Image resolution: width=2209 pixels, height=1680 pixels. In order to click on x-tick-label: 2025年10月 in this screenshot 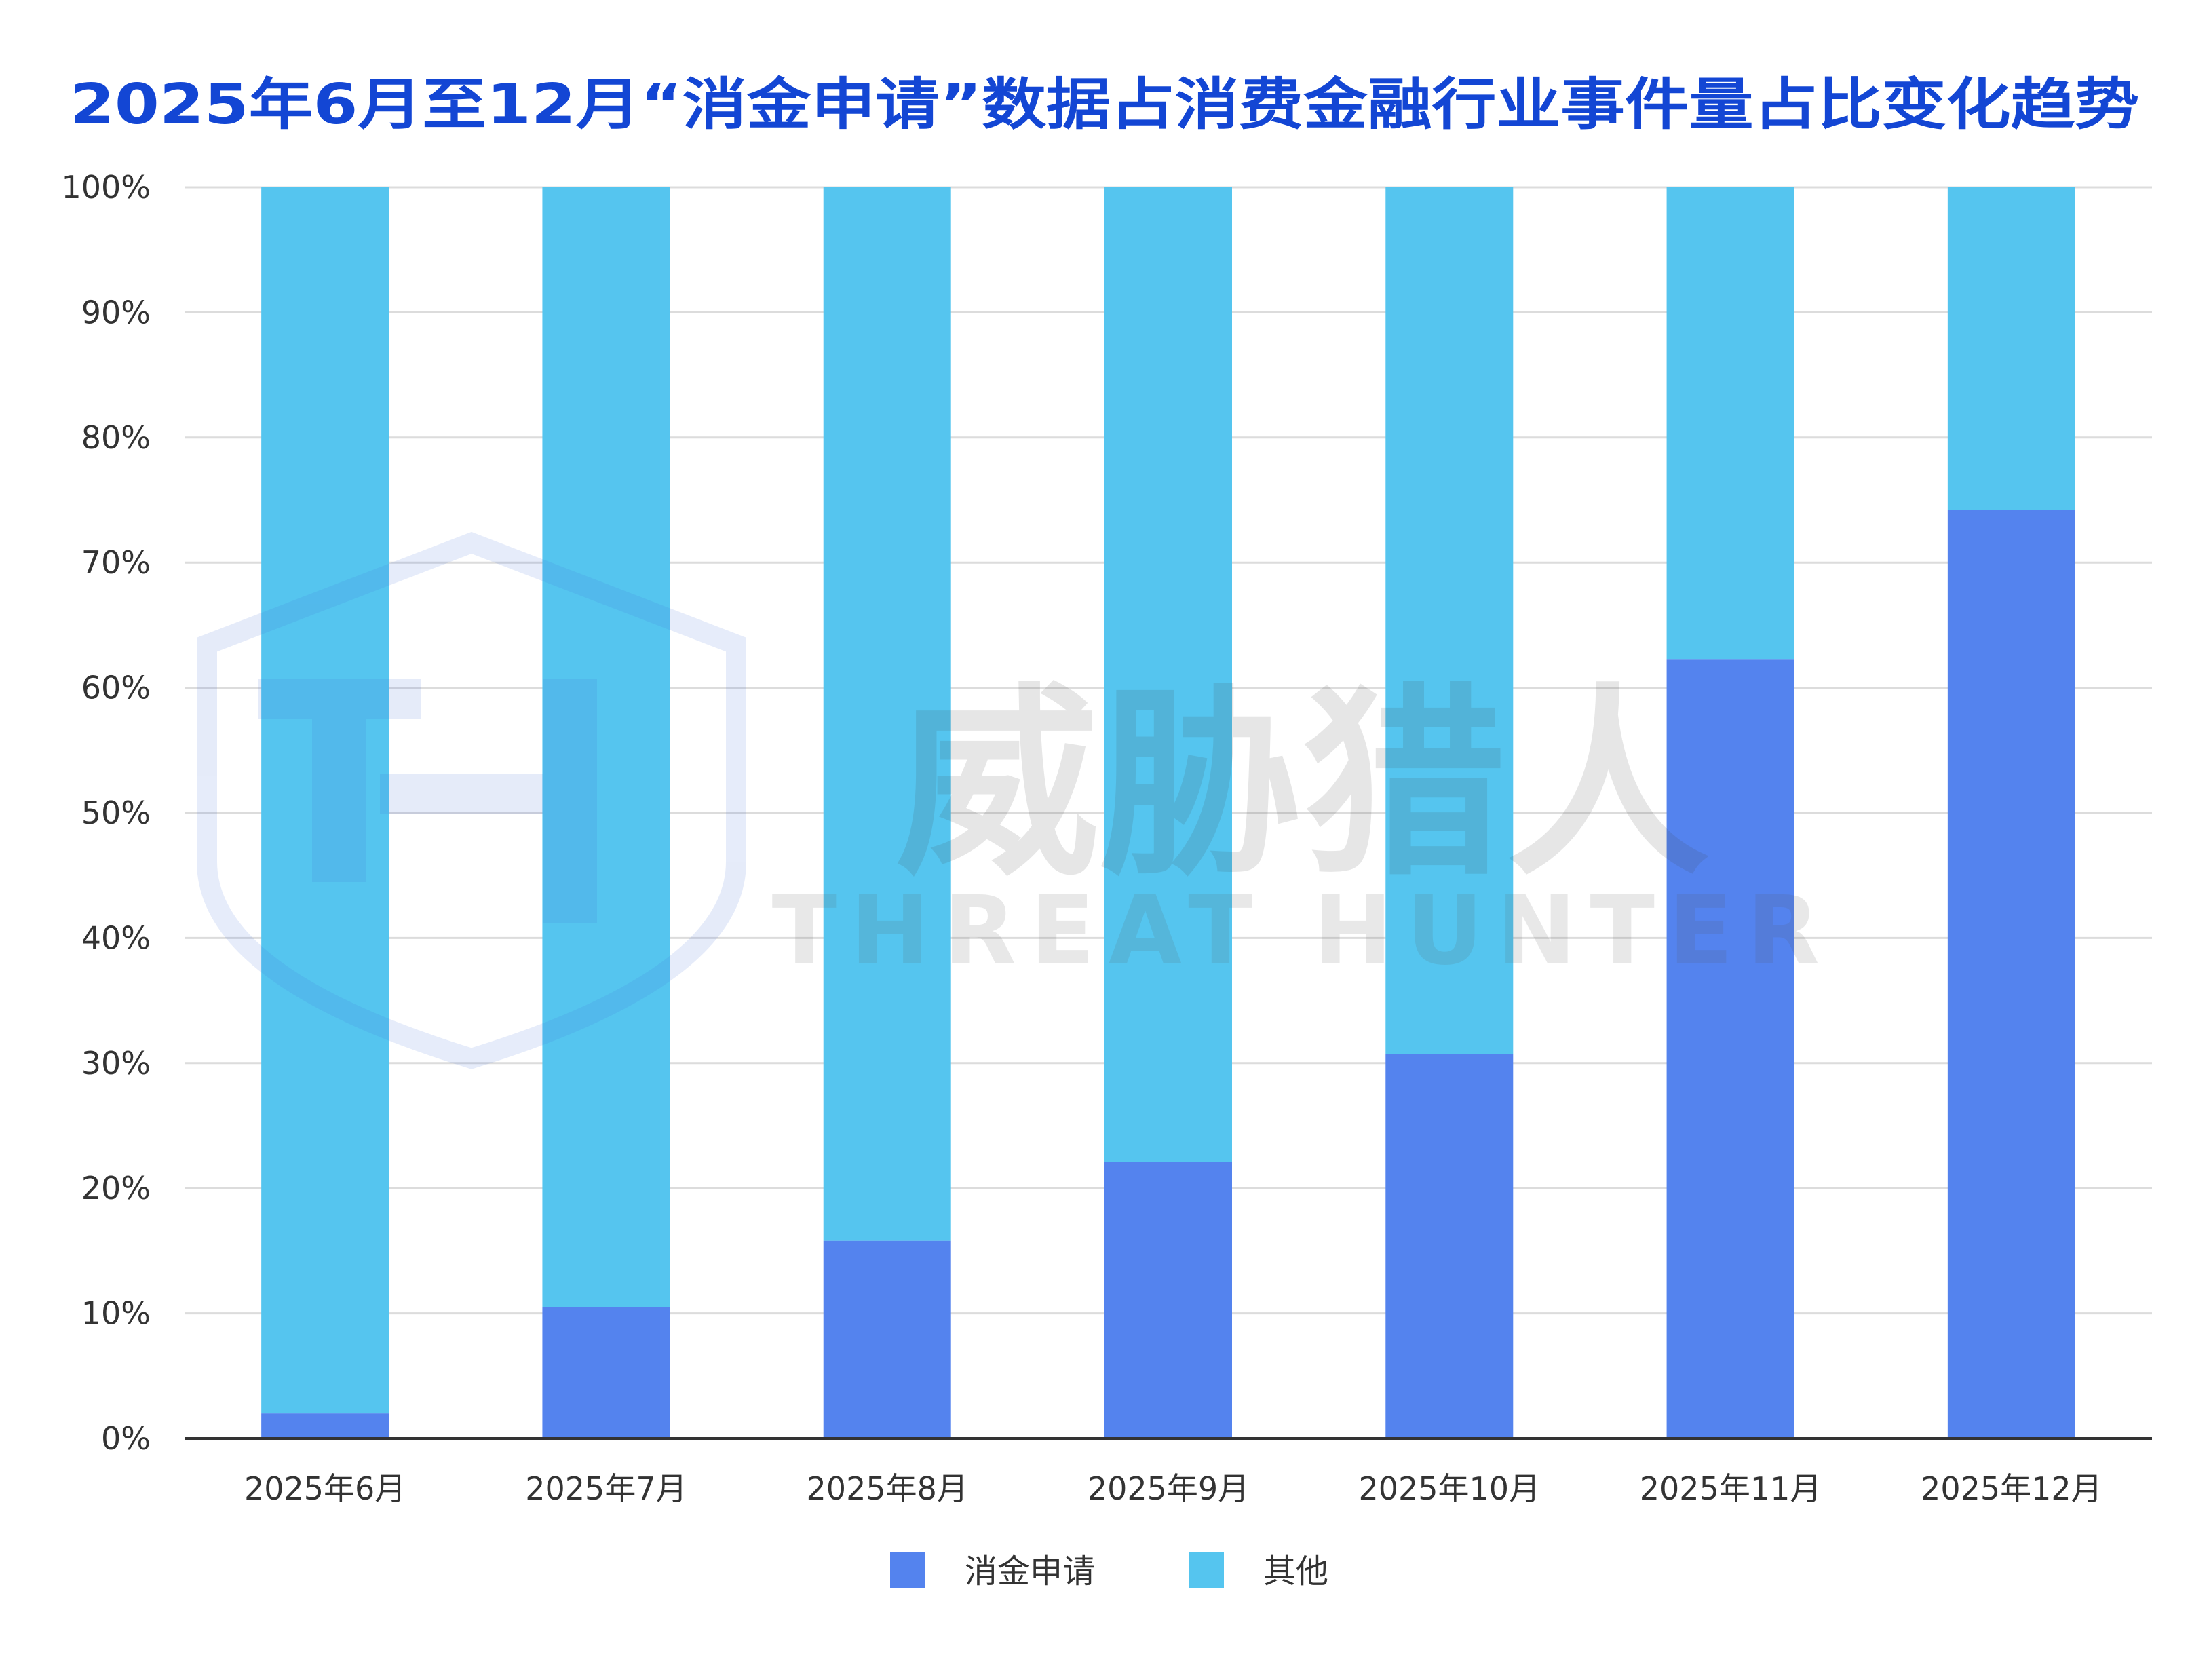, I will do `click(1449, 1488)`.